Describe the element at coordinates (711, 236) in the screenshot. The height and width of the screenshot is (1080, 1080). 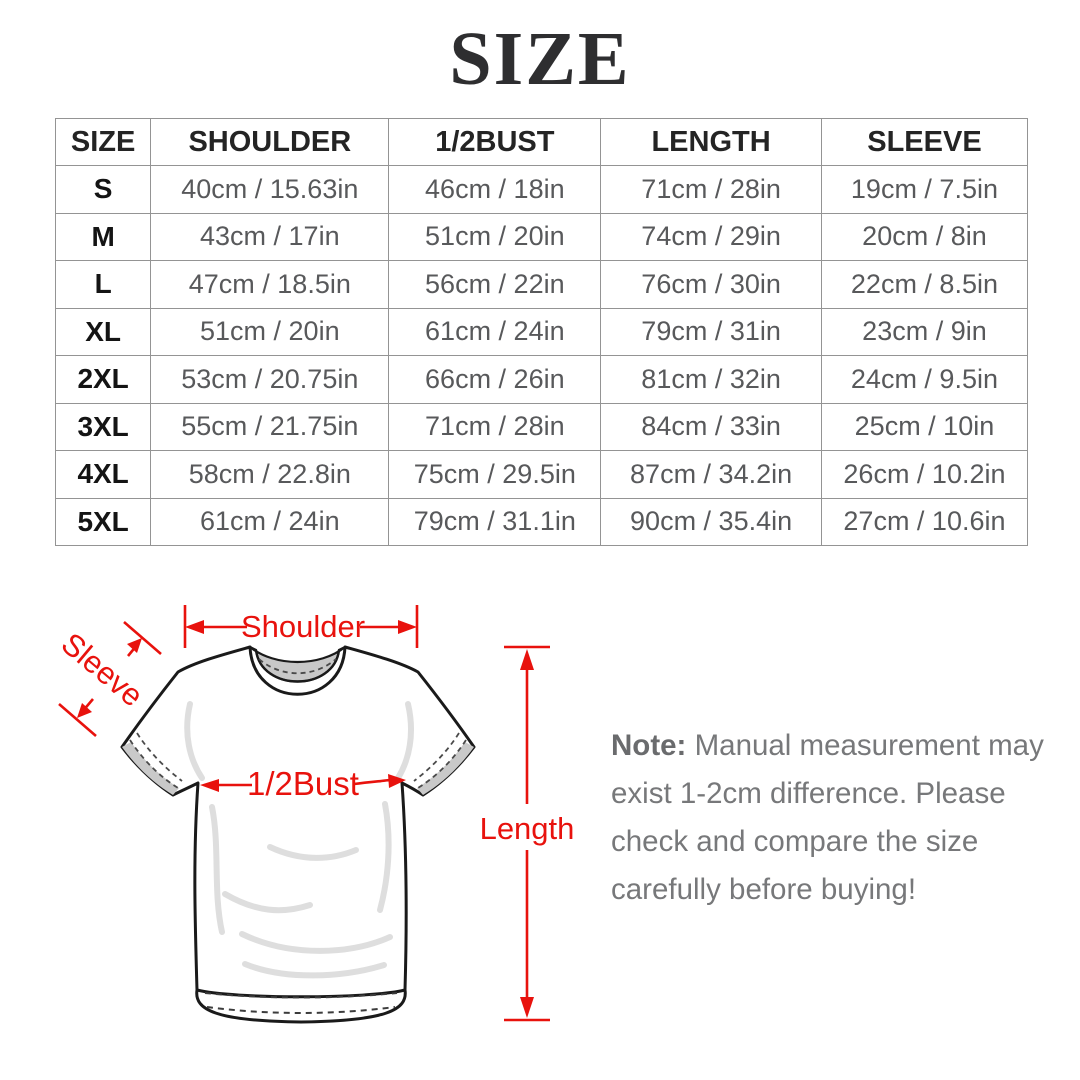
I see `measurement-cell: 74cm / 29in` at that location.